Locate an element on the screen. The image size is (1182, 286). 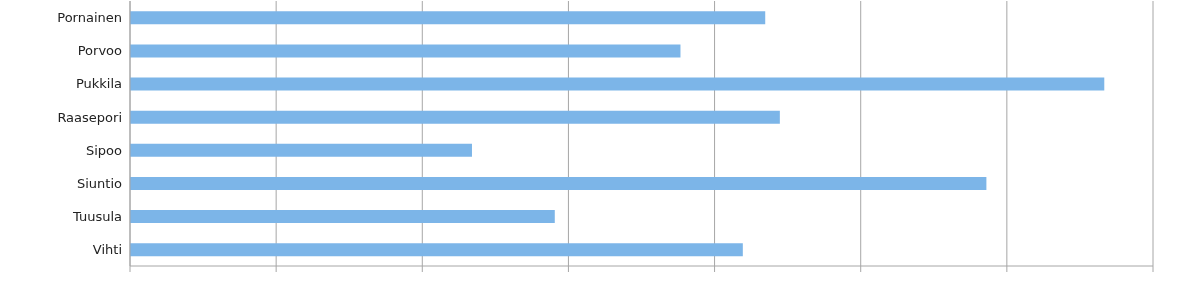
y-tick-label: Sipoo is located at coordinates (104, 150).